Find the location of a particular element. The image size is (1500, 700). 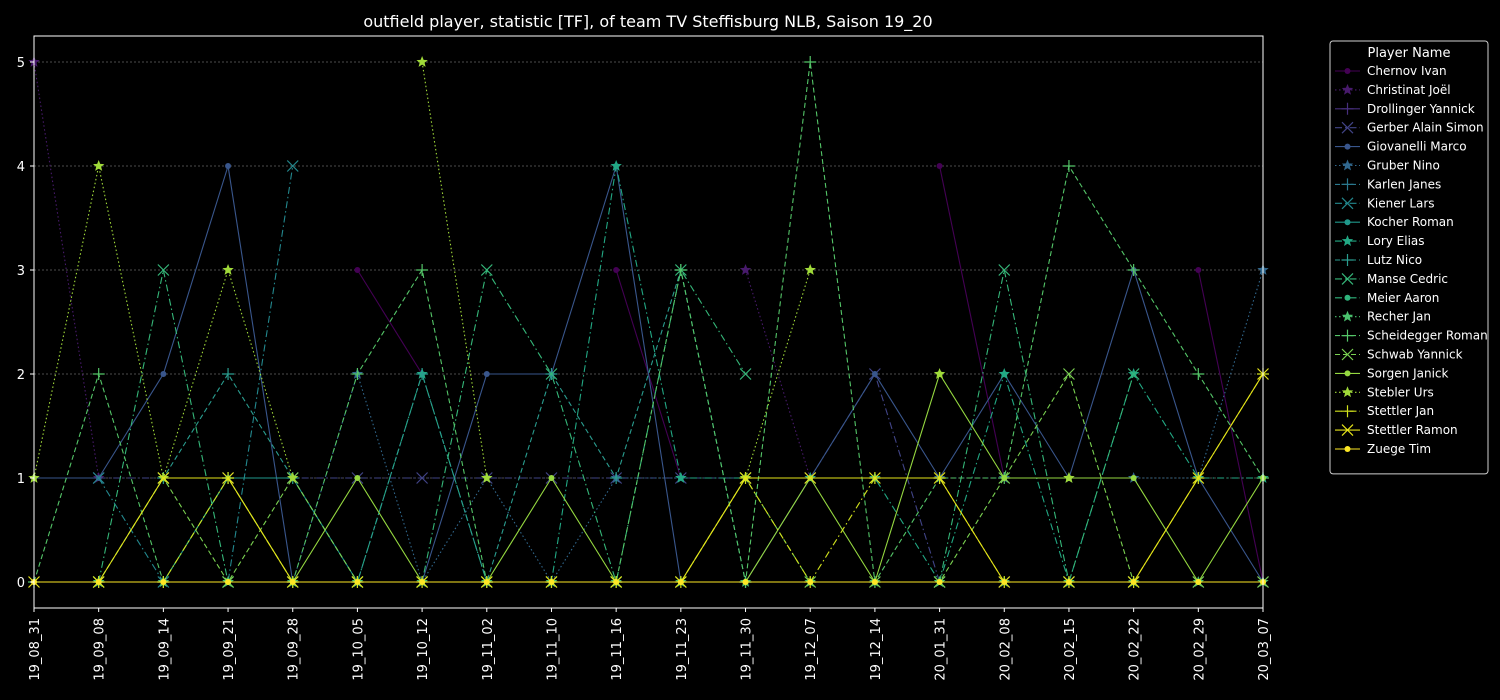

legend-entry: Kiener Lars is located at coordinates (1385, 203).